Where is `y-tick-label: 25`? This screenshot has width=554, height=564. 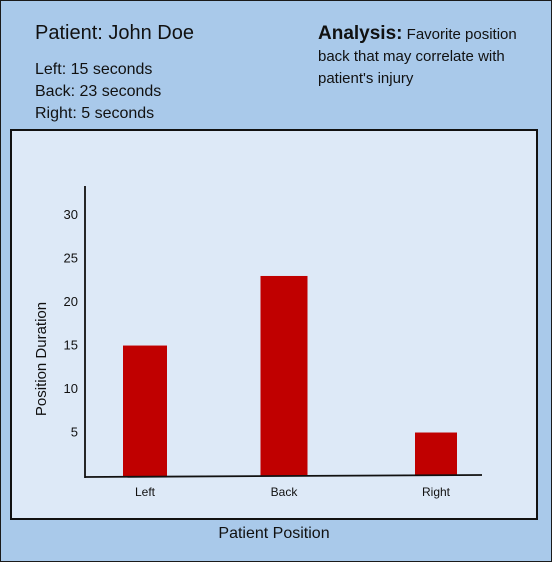
y-tick-label: 25 is located at coordinates (71, 258).